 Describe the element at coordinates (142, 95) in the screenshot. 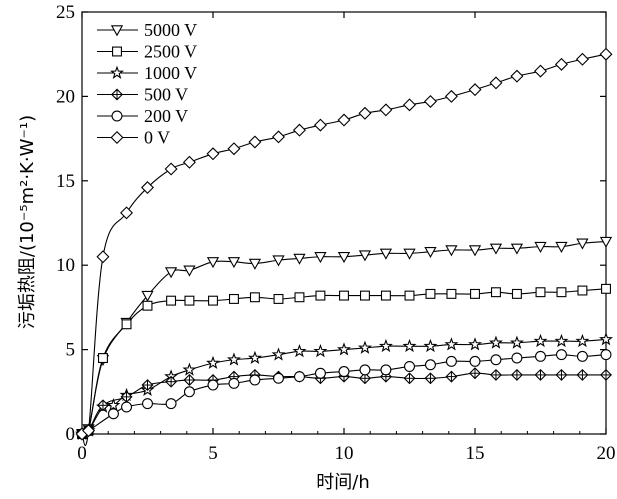

I see `legend-item-500v: 500 V` at that location.